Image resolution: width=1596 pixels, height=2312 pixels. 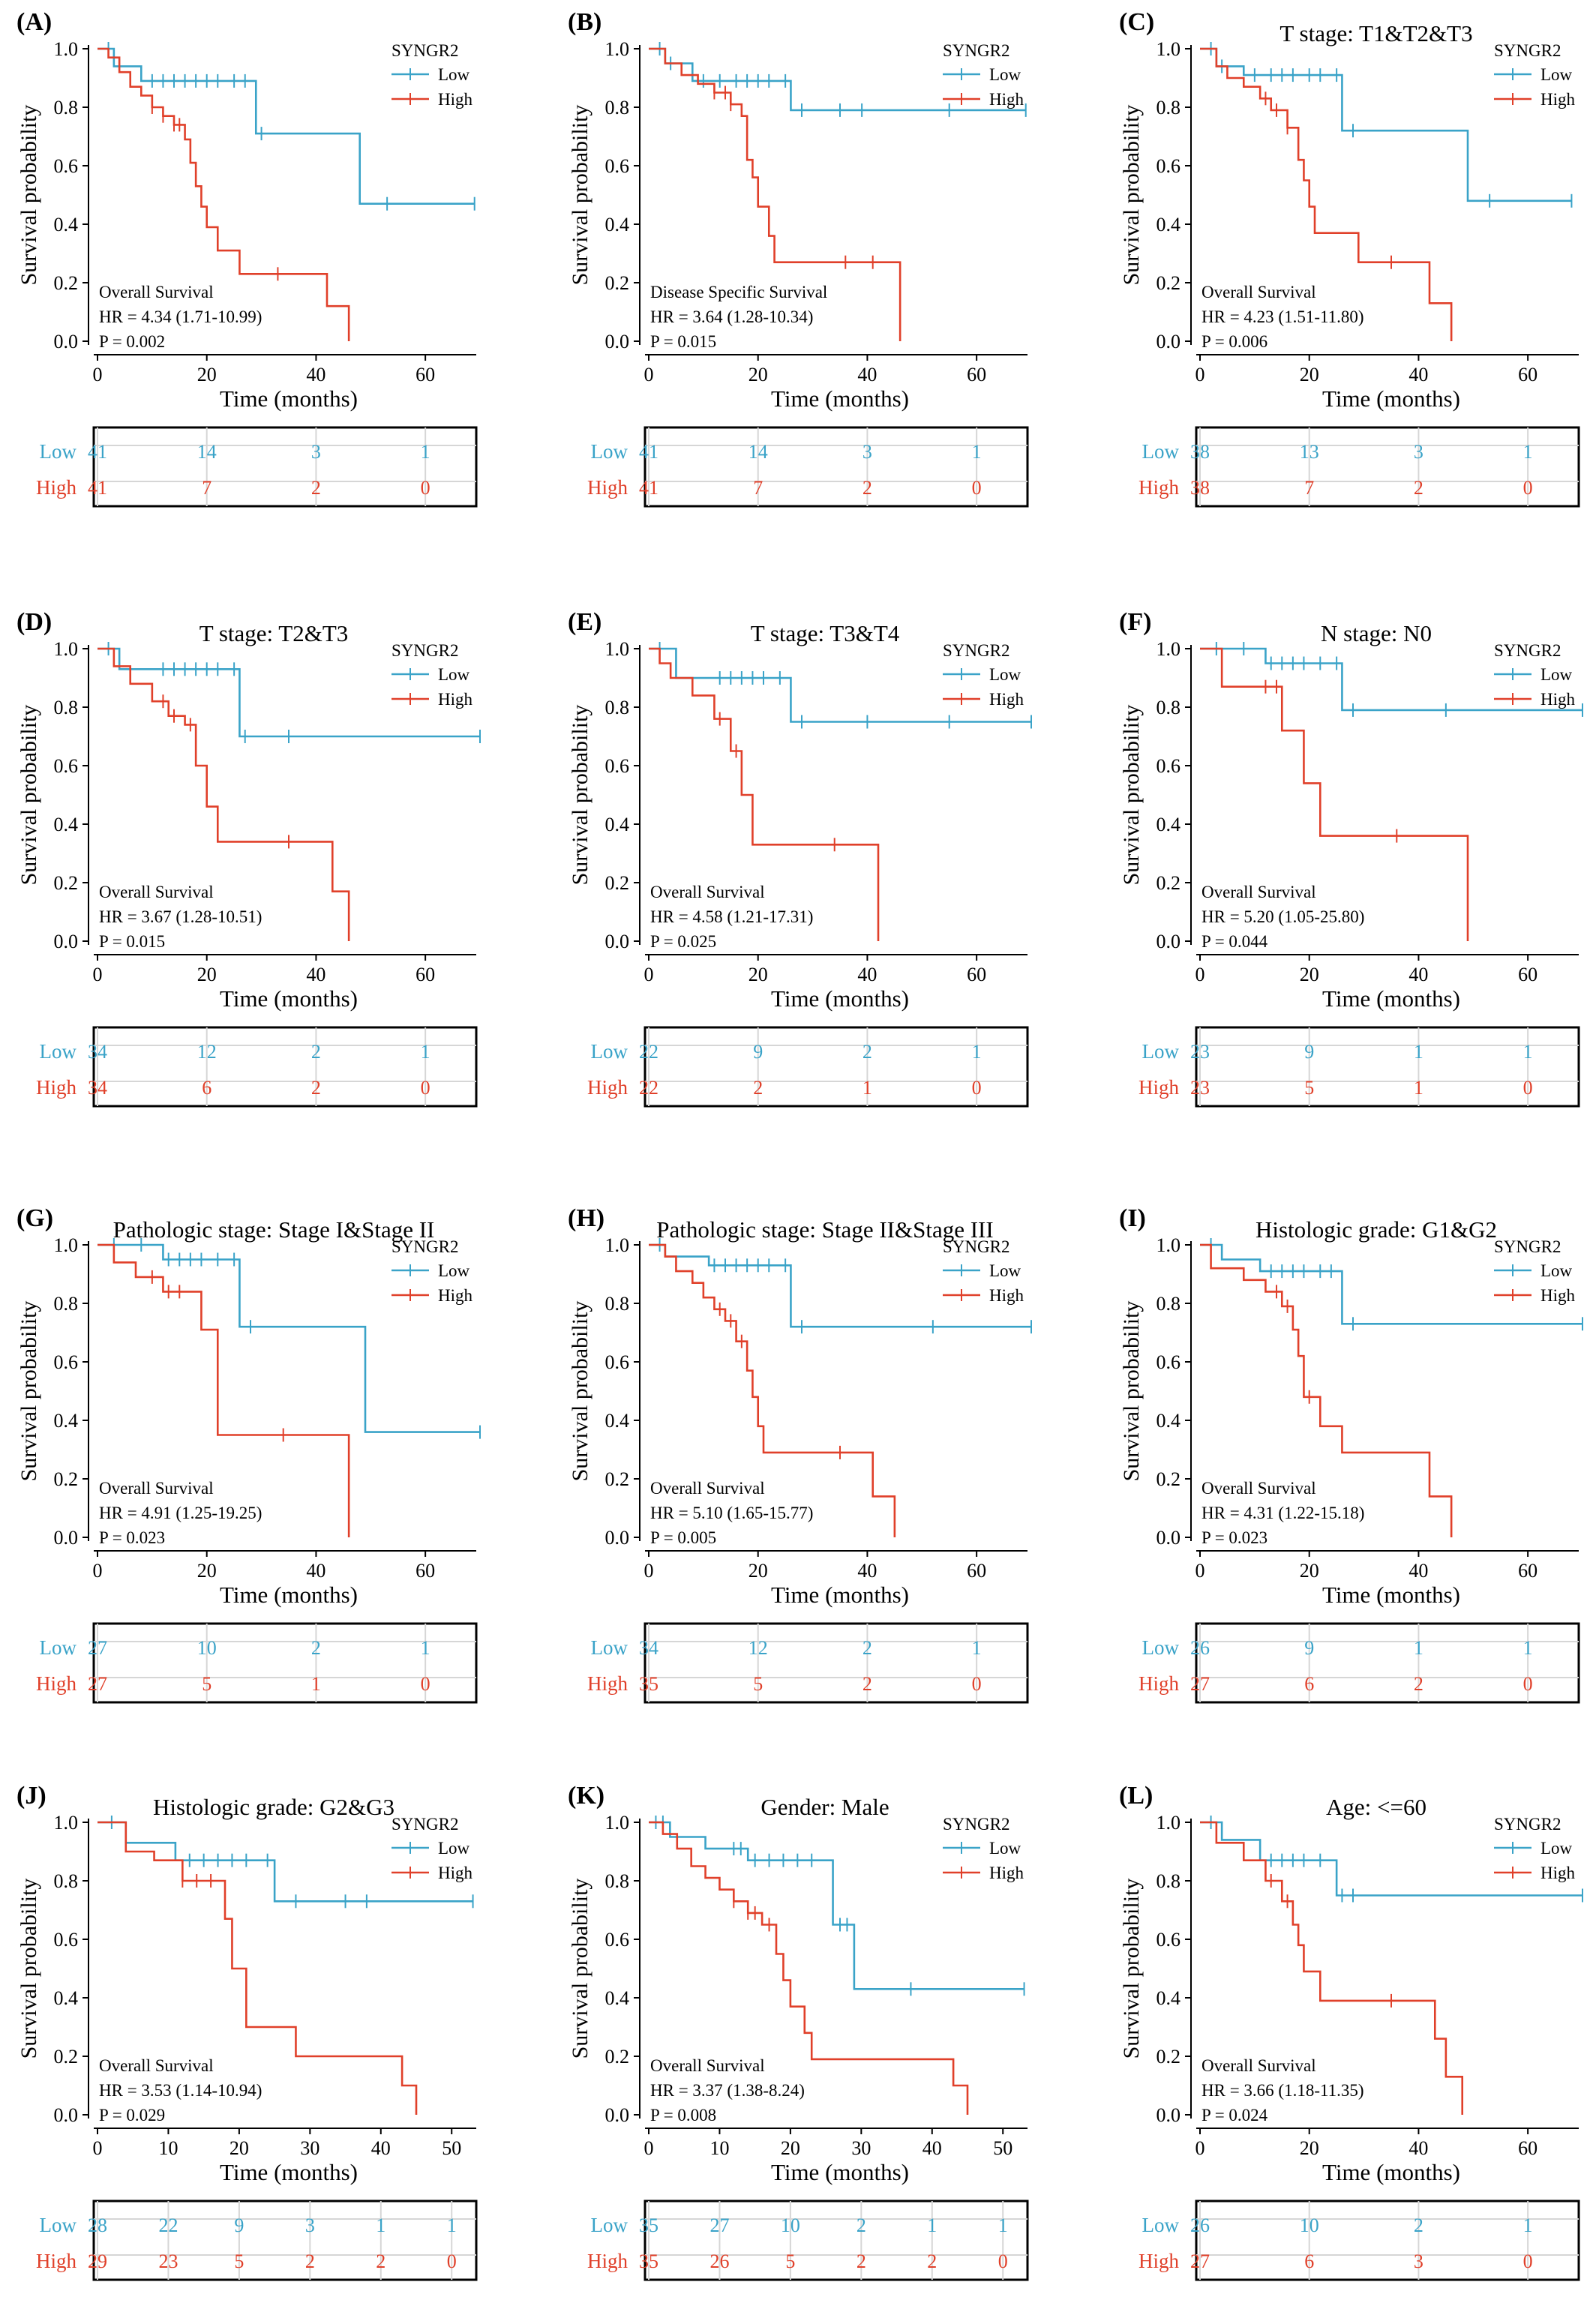 What do you see at coordinates (867, 1088) in the screenshot?
I see `risk-count-high: 1` at bounding box center [867, 1088].